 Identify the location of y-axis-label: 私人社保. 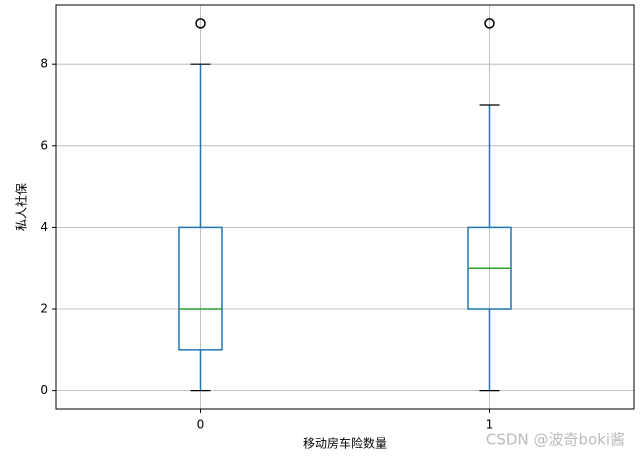
(21, 207).